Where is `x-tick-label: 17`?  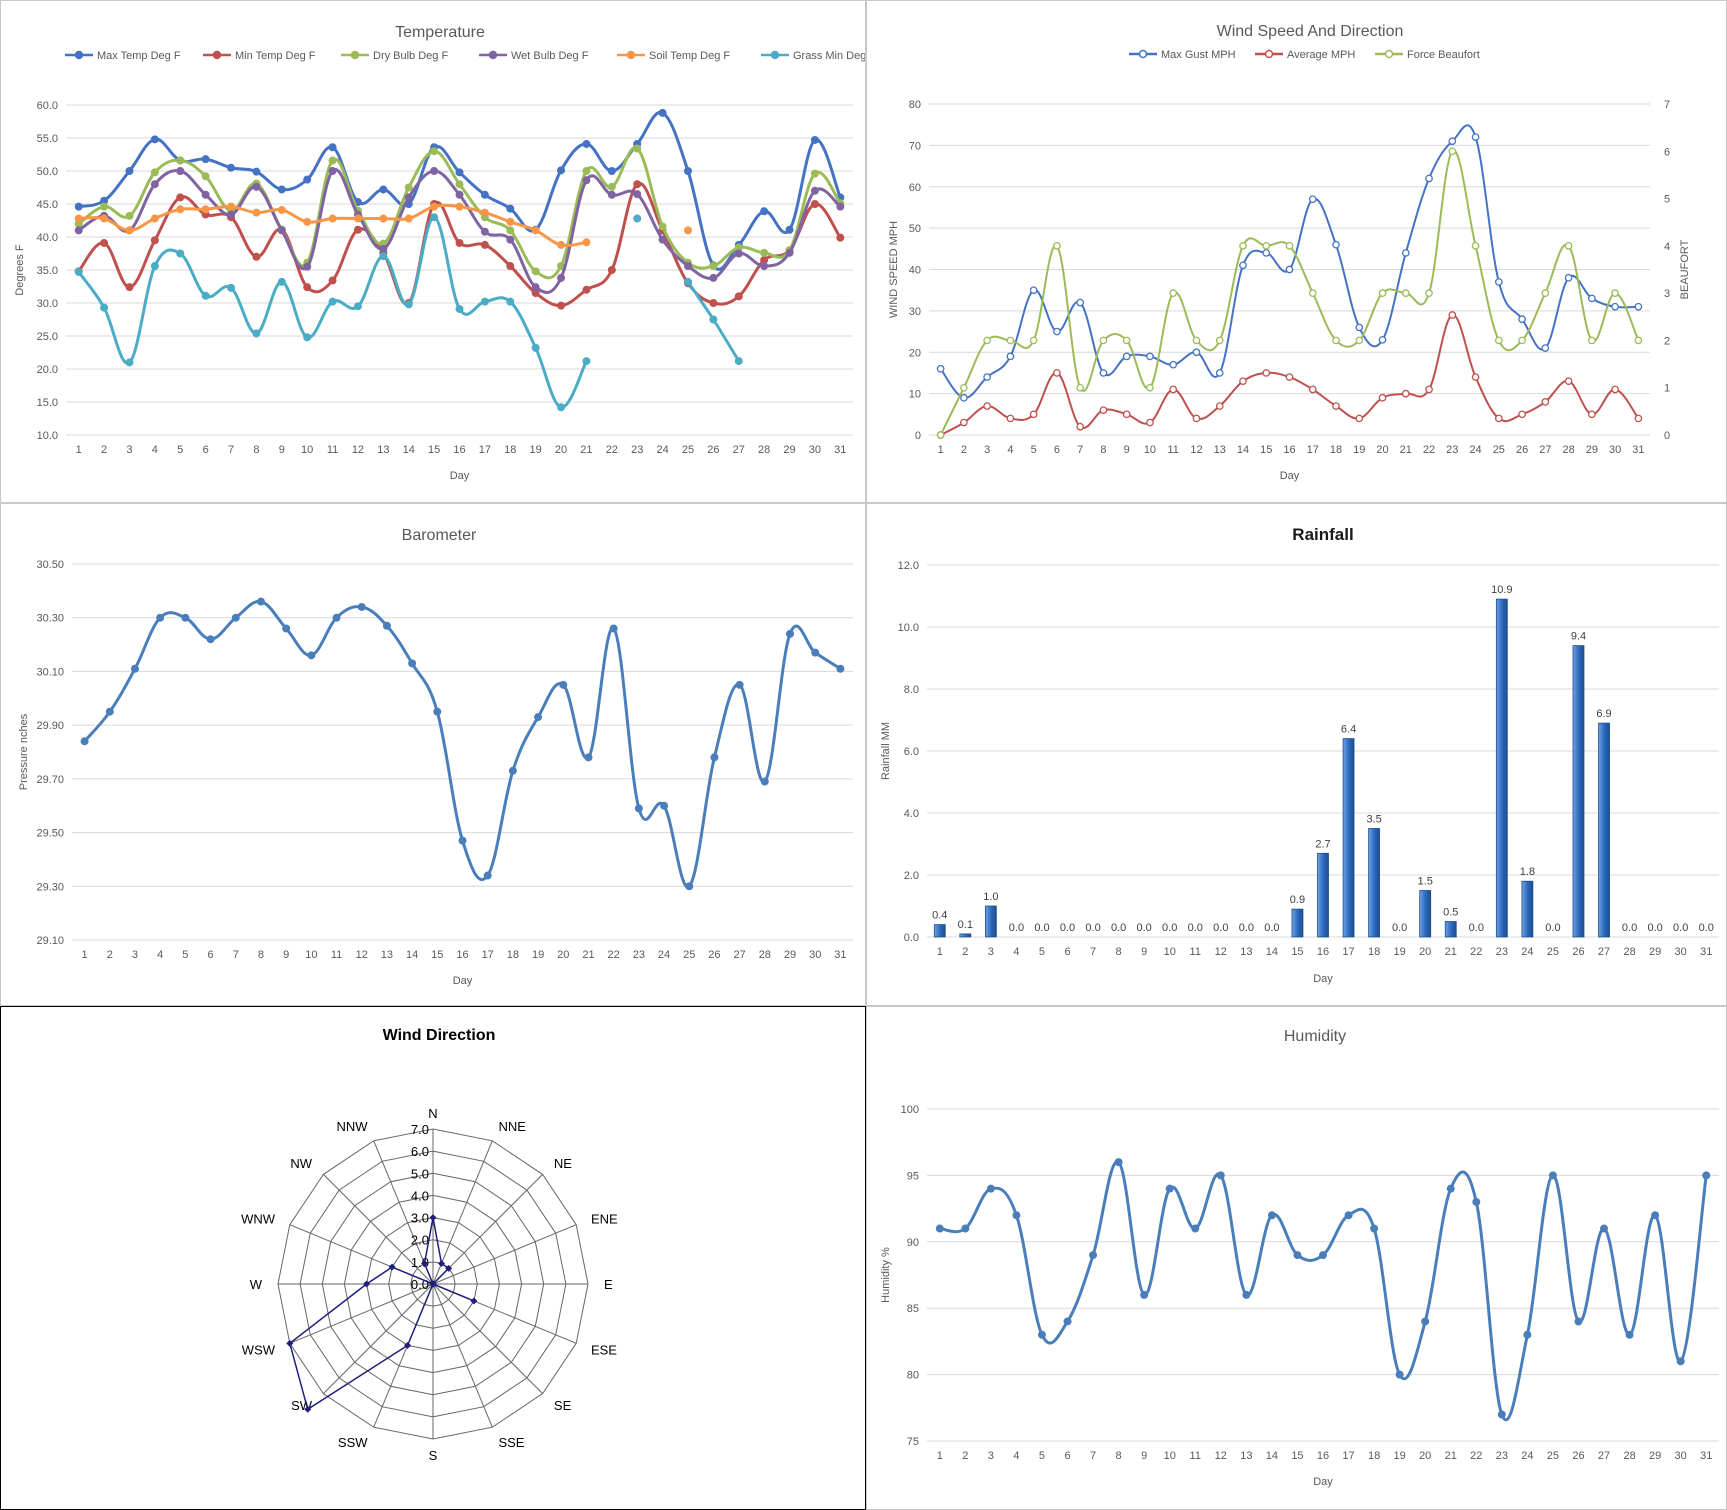 x-tick-label: 17 is located at coordinates (1348, 952).